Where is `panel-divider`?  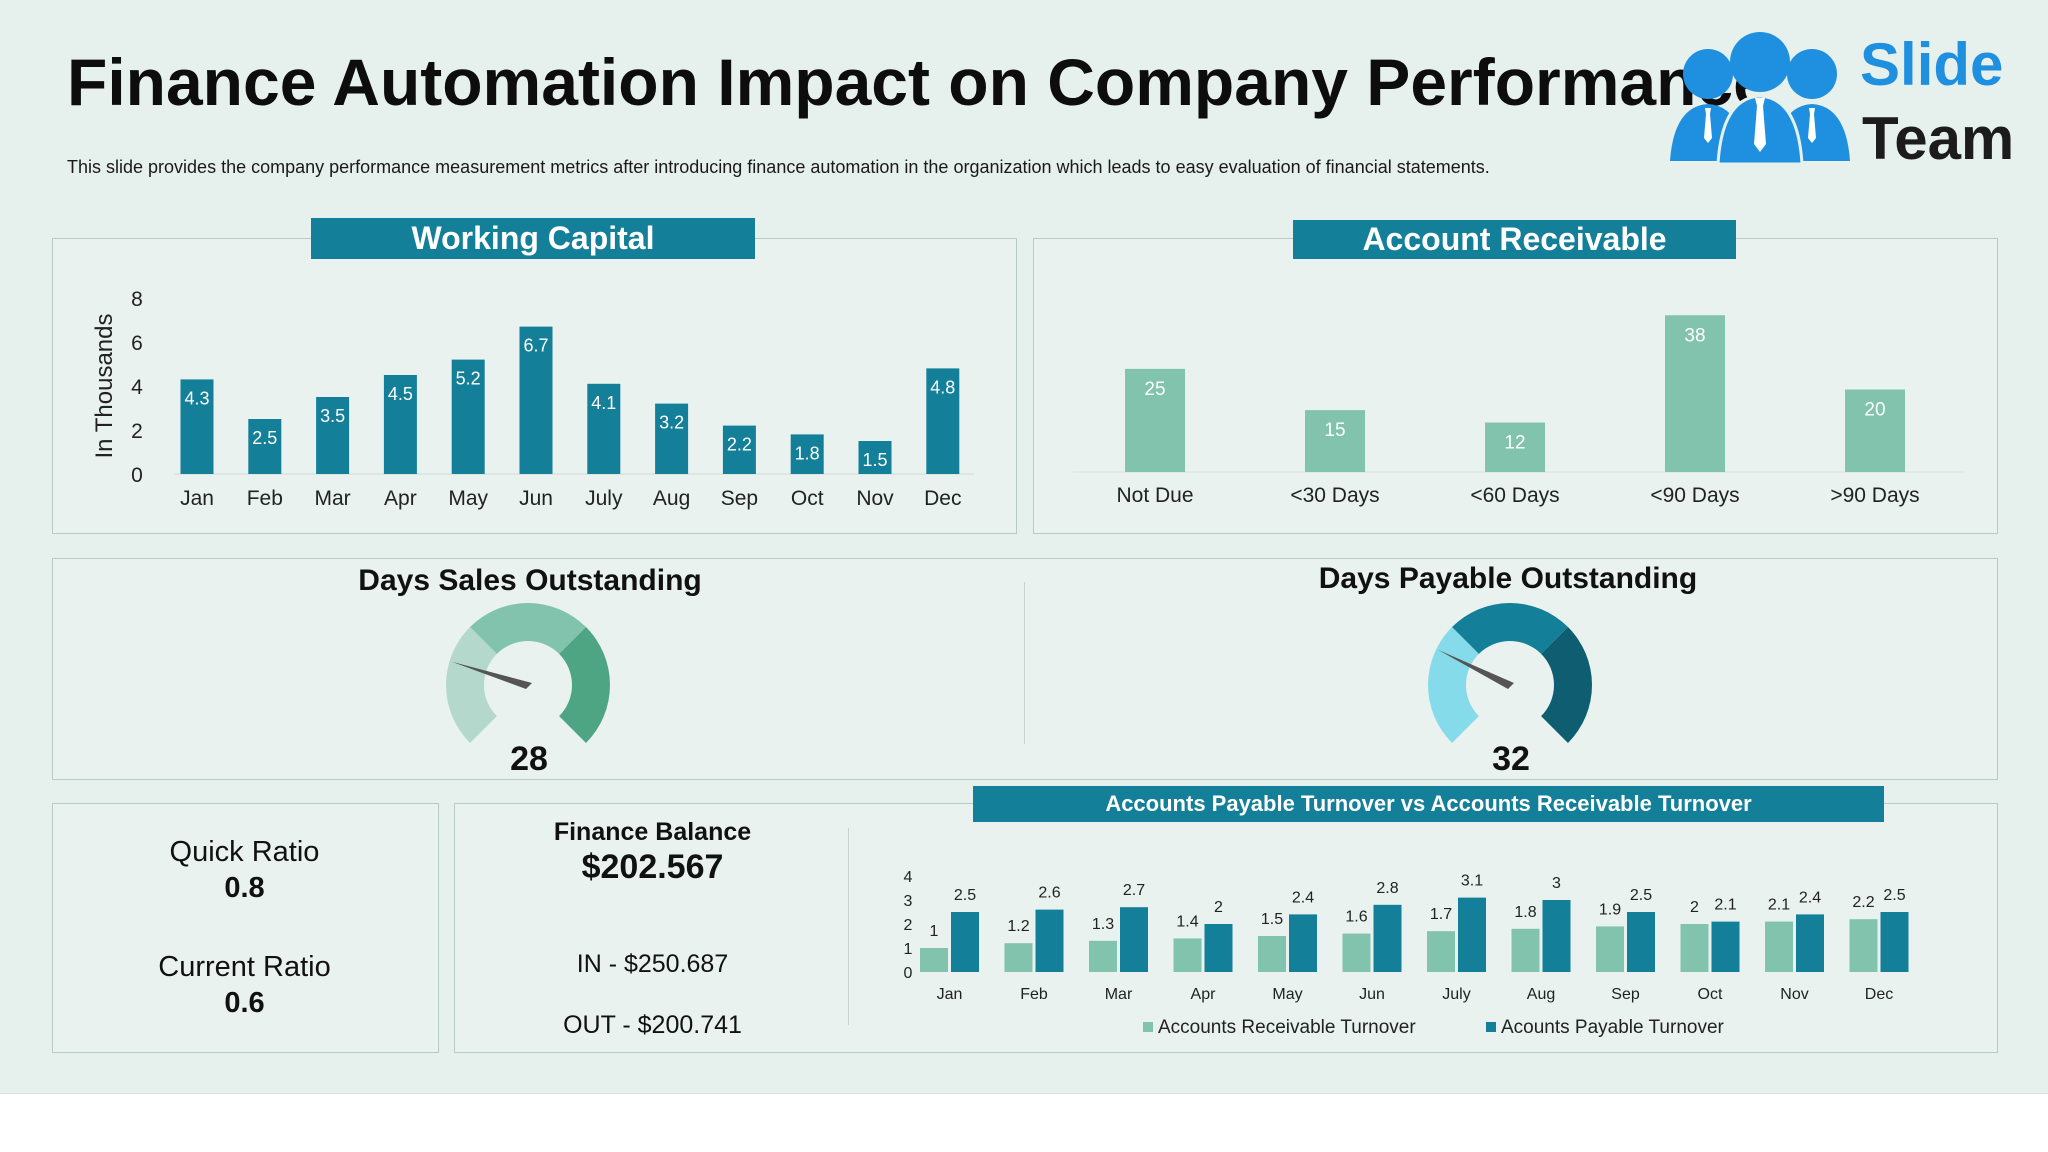 panel-divider is located at coordinates (1024, 663).